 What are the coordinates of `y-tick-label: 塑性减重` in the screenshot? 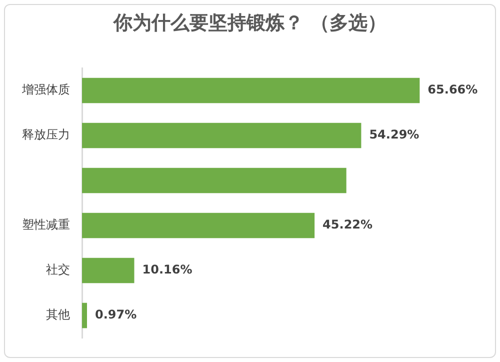 It's located at (46, 225).